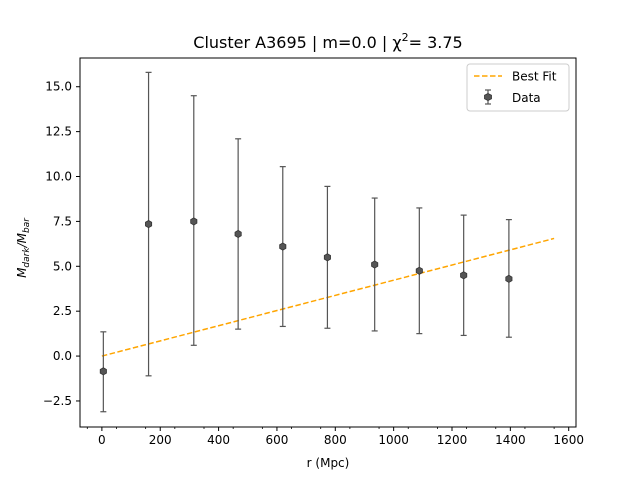 This screenshot has height=480, width=640. What do you see at coordinates (488, 97) in the screenshot?
I see `legend-data-swatch` at bounding box center [488, 97].